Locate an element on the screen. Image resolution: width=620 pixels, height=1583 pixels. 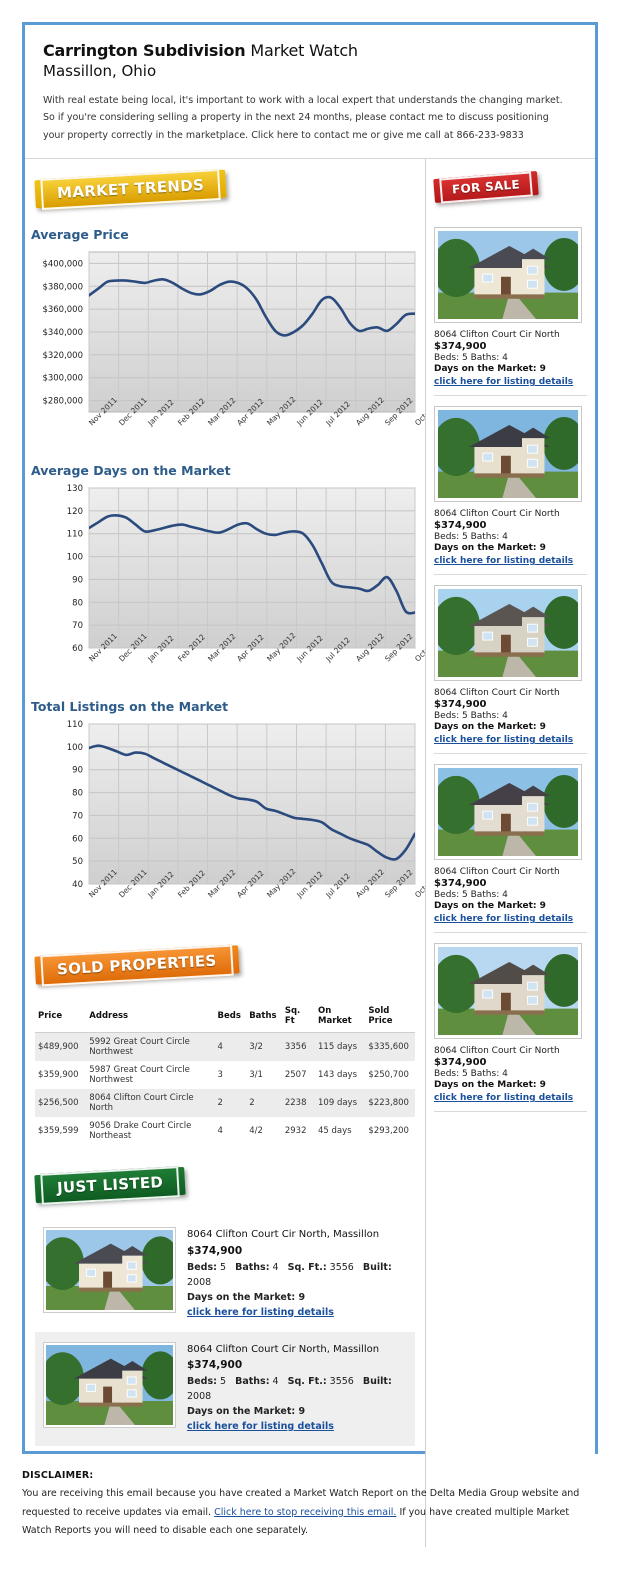
property-address: 8064 Clifton Court Cir North is located at coordinates (497, 872).